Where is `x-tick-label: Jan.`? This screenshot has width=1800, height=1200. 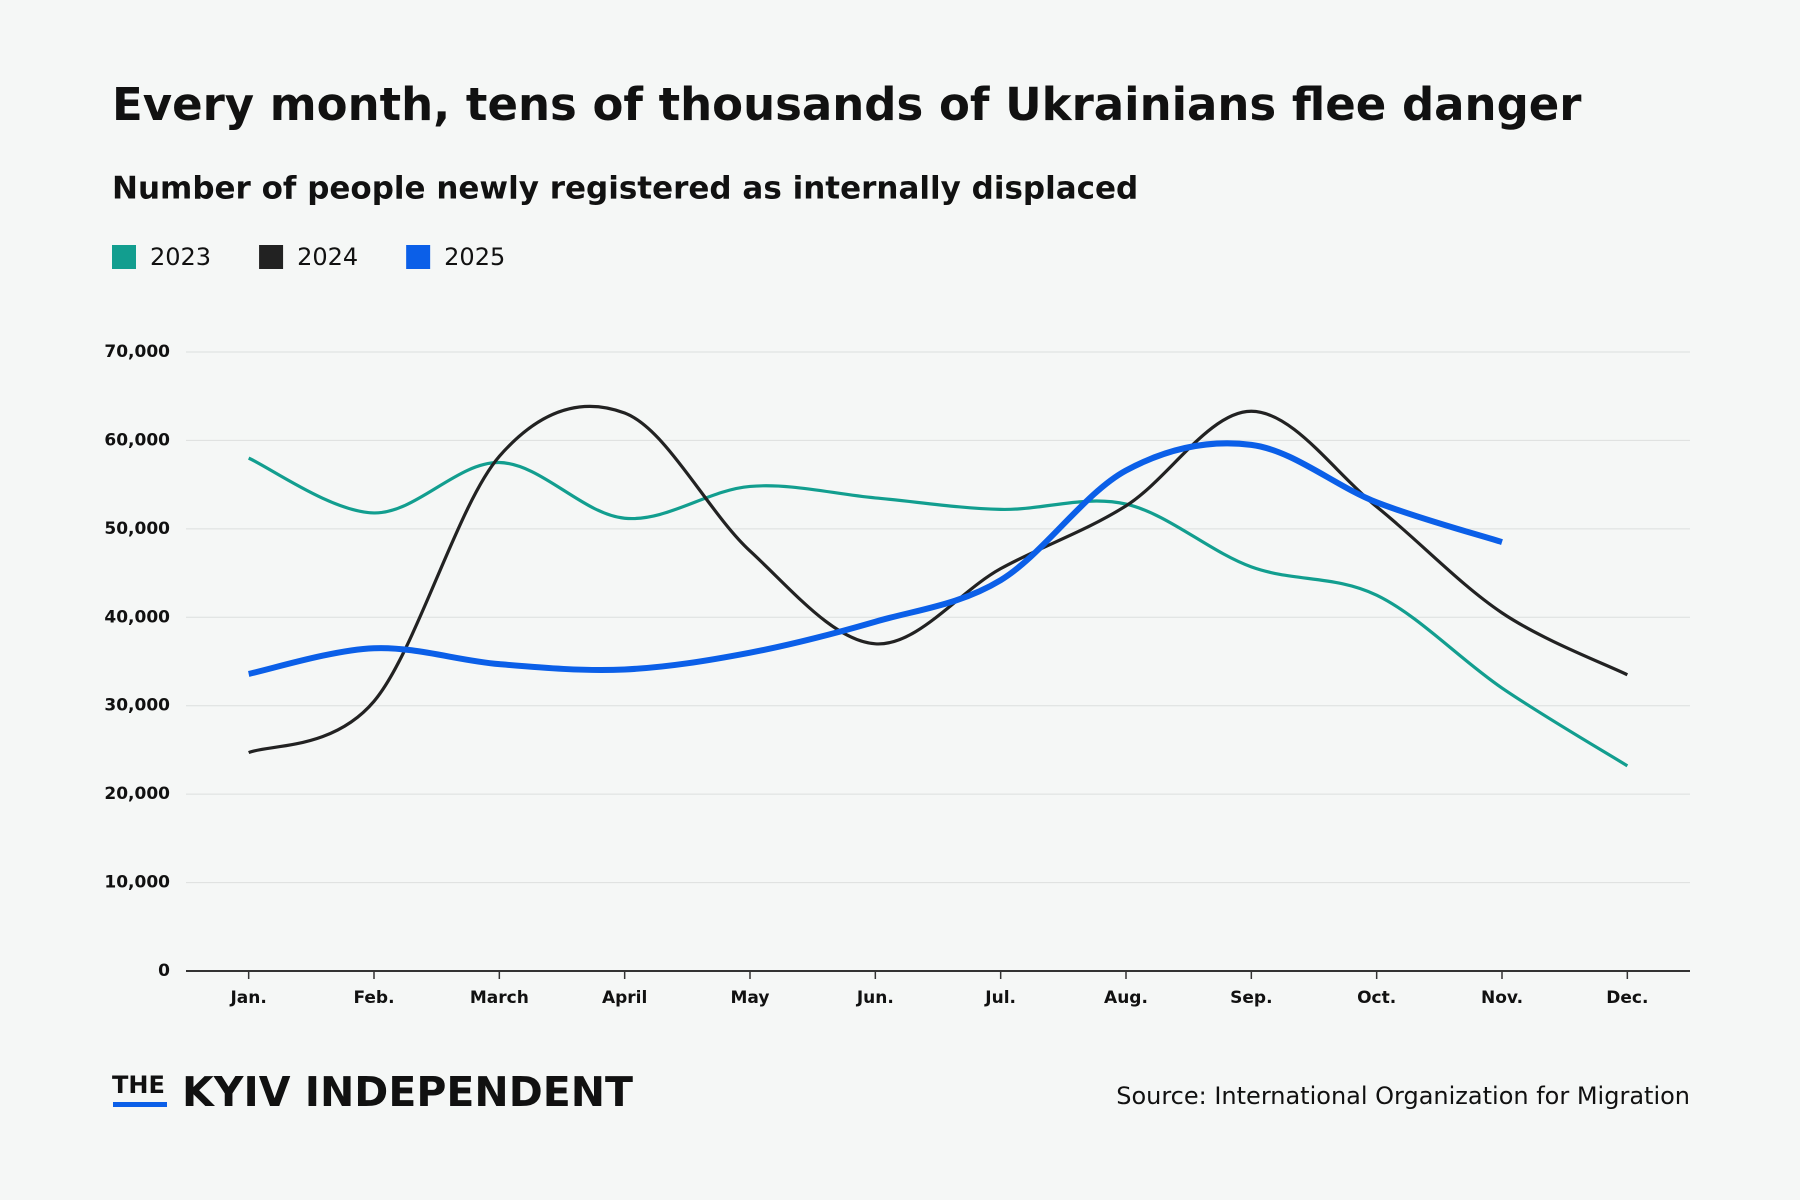
x-tick-label: Jan. is located at coordinates (247, 998).